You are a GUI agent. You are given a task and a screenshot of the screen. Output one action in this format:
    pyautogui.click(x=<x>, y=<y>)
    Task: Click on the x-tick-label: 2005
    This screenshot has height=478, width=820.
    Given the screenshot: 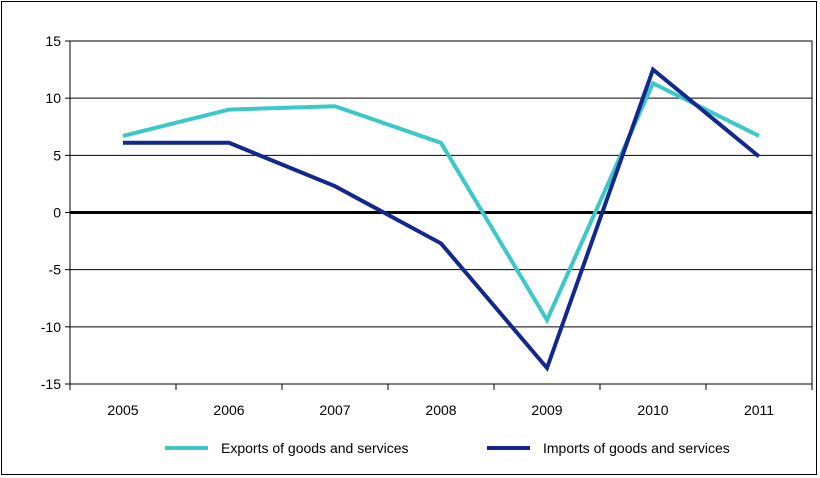 What is the action you would take?
    pyautogui.click(x=122, y=410)
    